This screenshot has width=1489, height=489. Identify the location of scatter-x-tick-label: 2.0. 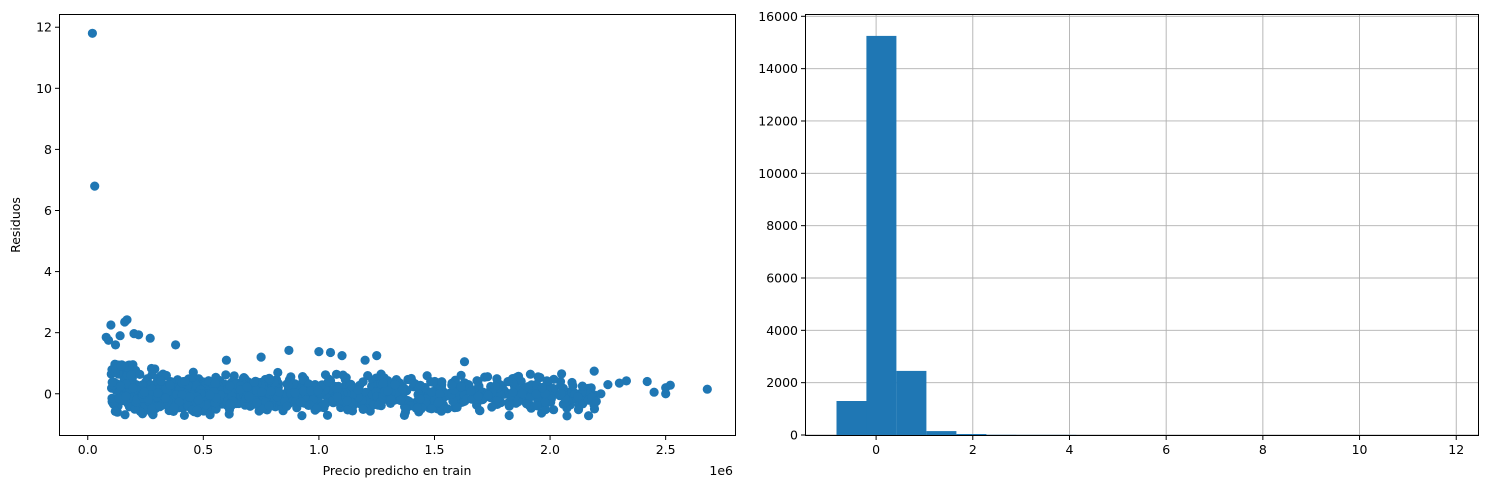
(550, 449).